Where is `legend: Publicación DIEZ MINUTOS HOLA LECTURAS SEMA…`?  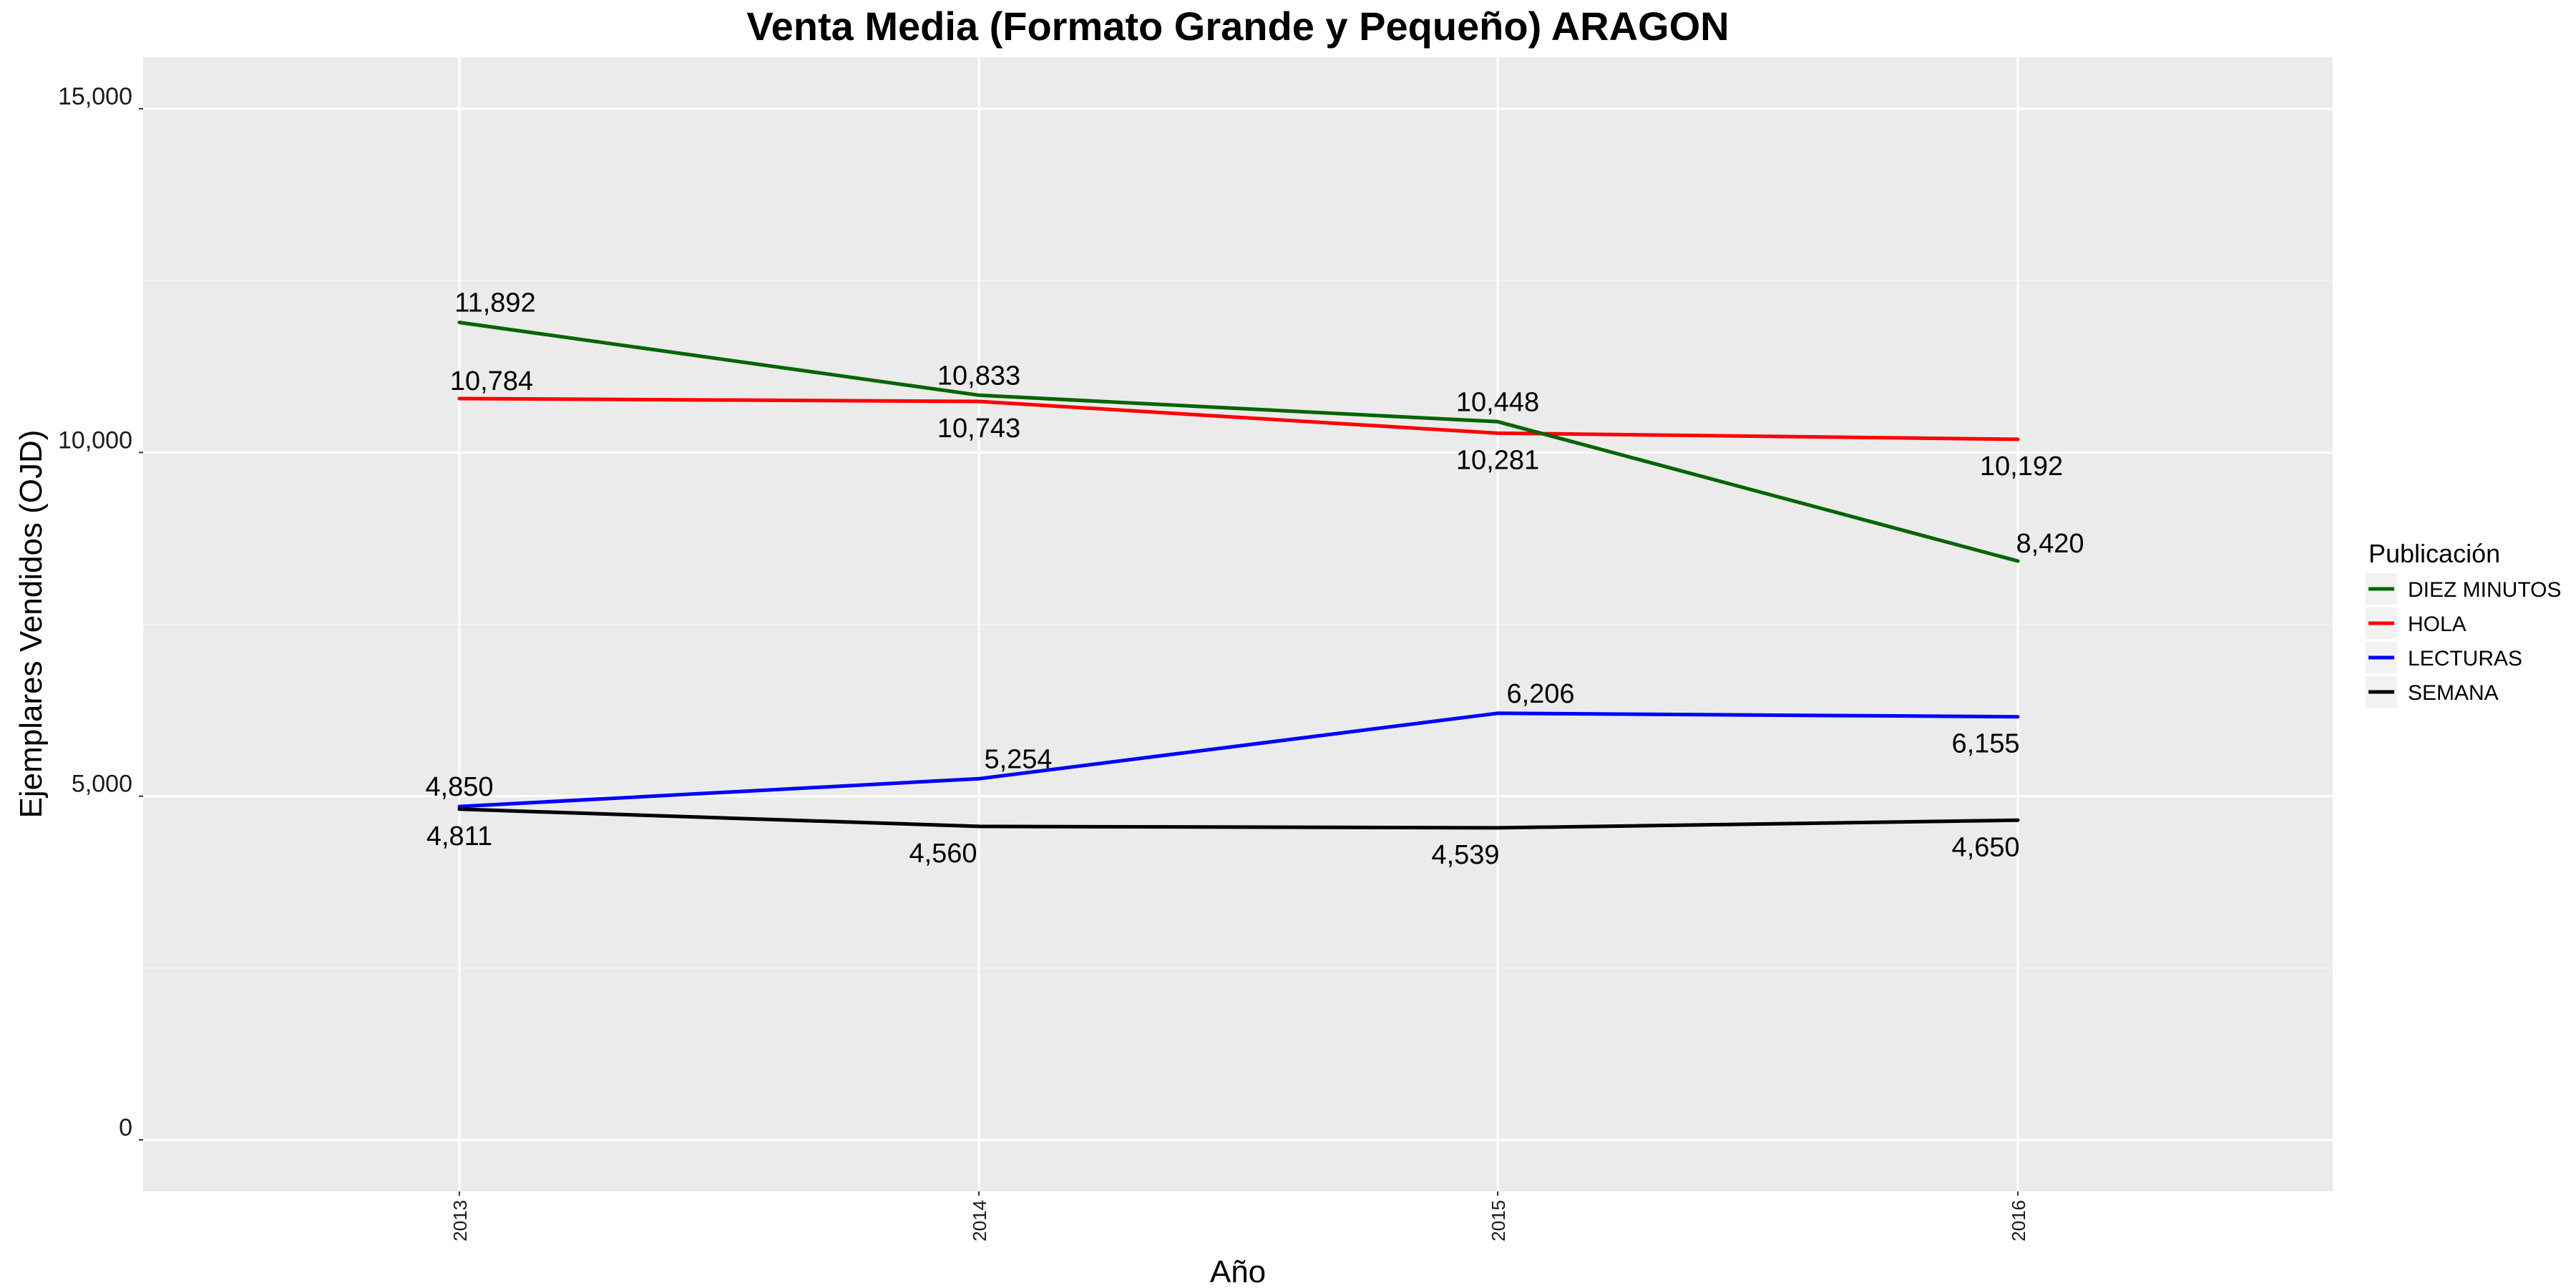 legend: Publicación DIEZ MINUTOS HOLA LECTURAS SEMA… is located at coordinates (2463, 623).